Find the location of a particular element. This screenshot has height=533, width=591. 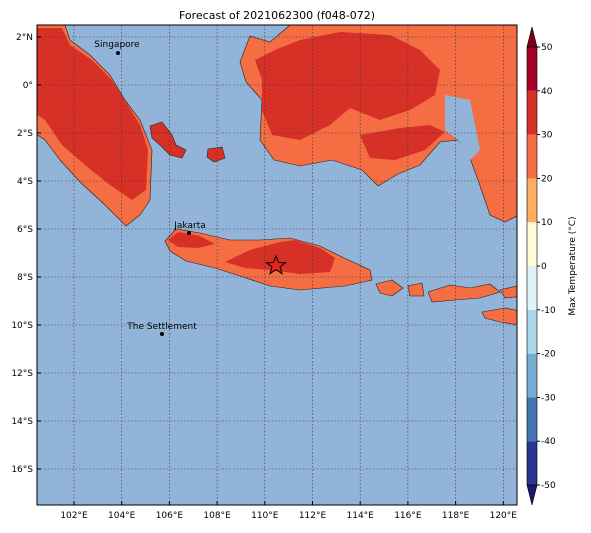

lon-tick-label: 106°E is located at coordinates (170, 516).